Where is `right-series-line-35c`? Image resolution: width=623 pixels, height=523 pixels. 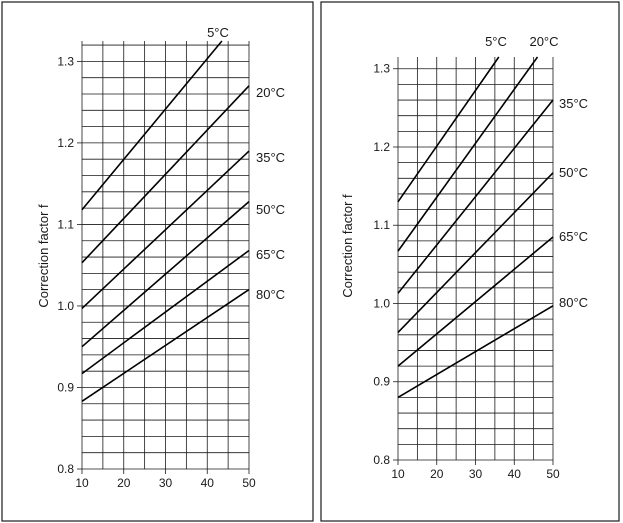 right-series-line-35c is located at coordinates (475, 196).